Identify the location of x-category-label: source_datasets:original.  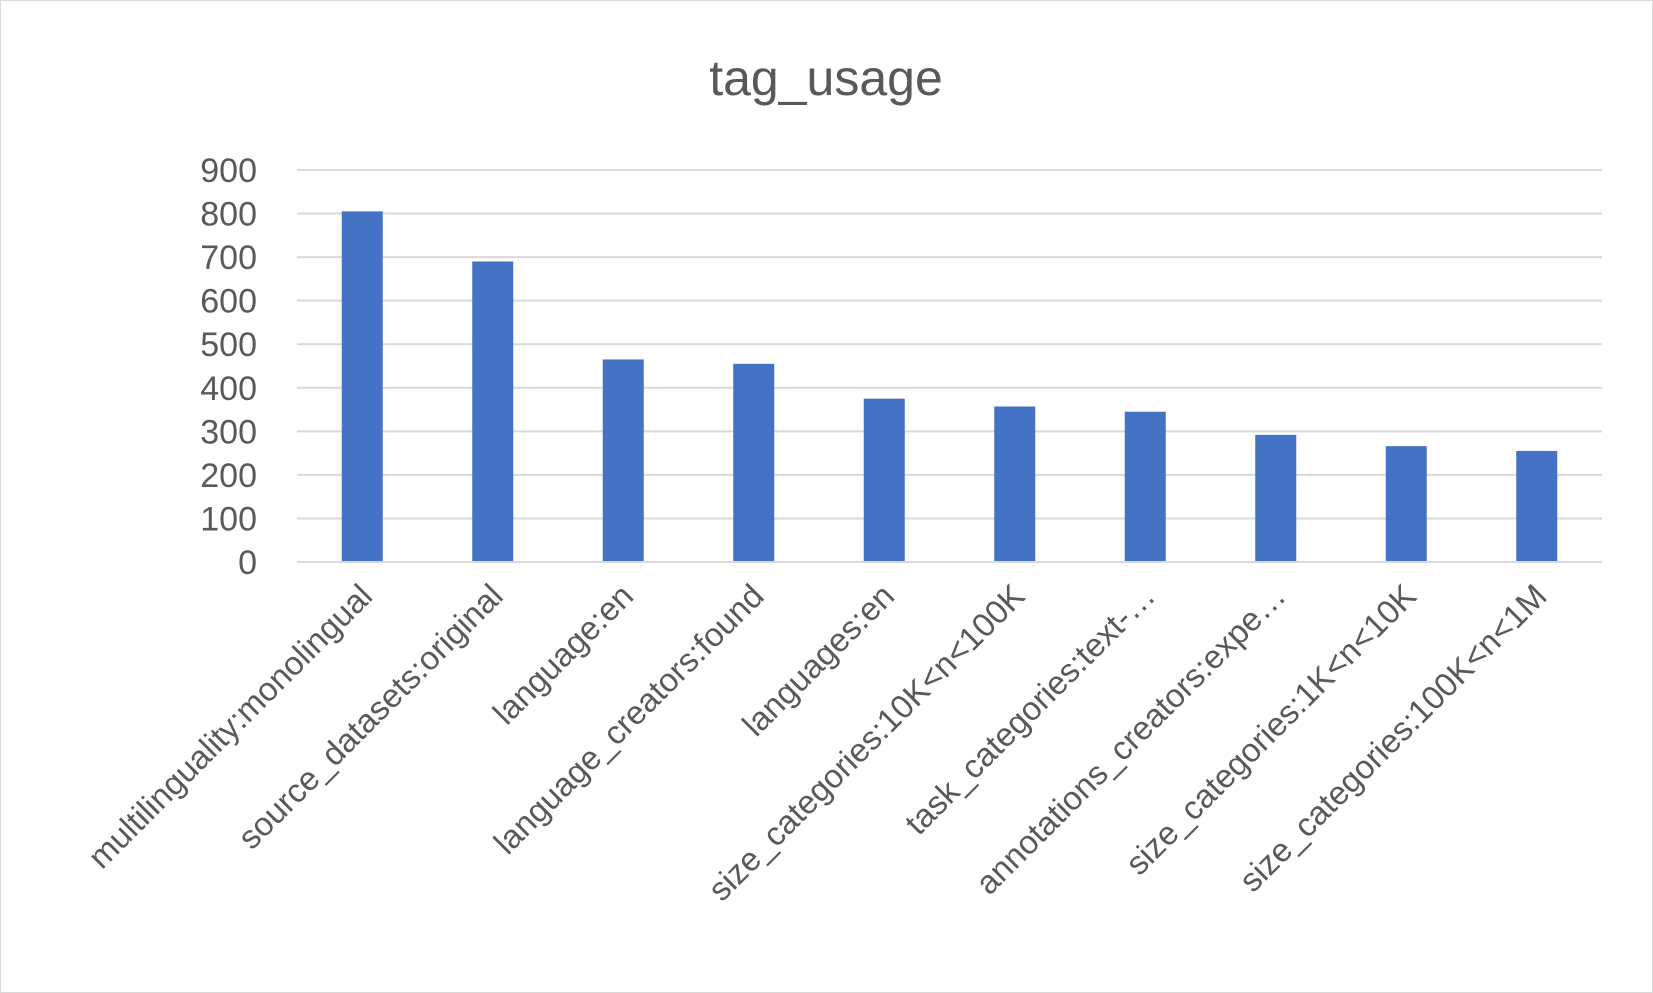
(370, 716).